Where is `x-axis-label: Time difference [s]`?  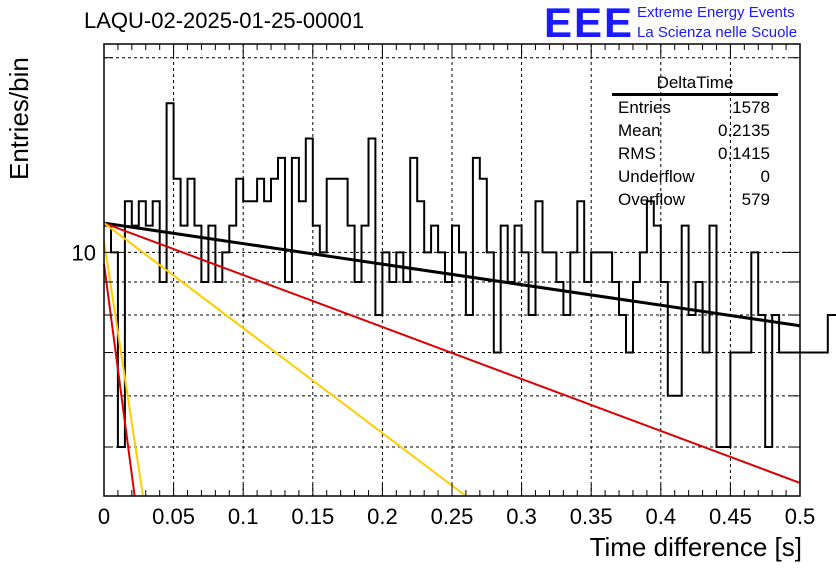 x-axis-label: Time difference [s] is located at coordinates (695, 547).